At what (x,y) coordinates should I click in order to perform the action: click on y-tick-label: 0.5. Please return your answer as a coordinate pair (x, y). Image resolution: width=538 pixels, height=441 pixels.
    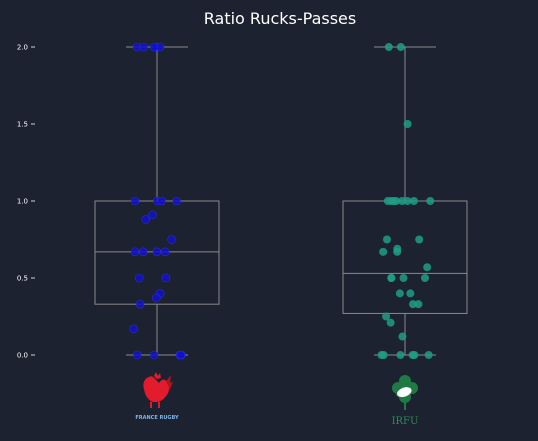
    Looking at the image, I should click on (22, 279).